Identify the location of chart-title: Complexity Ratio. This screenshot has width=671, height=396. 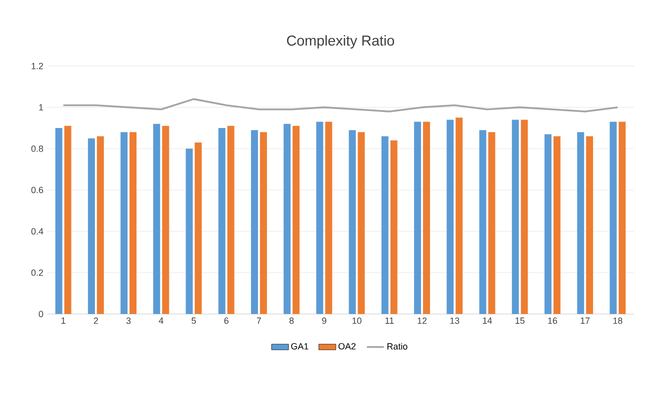
(340, 42).